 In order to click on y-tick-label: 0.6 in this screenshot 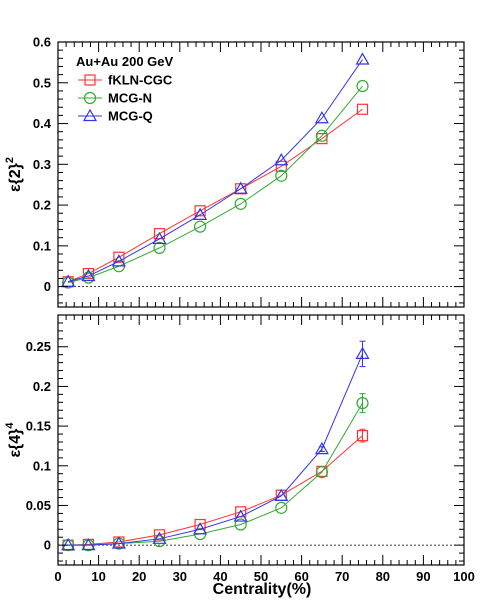, I will do `click(42, 42)`.